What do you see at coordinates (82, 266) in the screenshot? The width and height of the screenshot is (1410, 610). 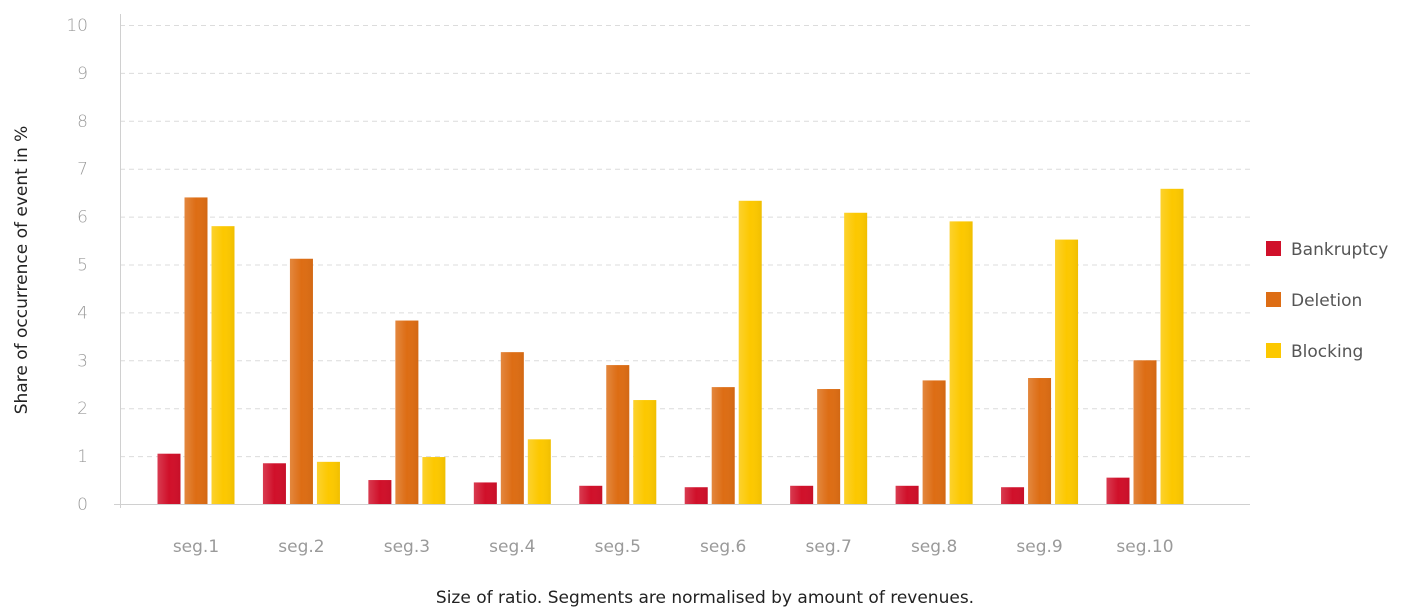 I see `y-tick-label: 5` at bounding box center [82, 266].